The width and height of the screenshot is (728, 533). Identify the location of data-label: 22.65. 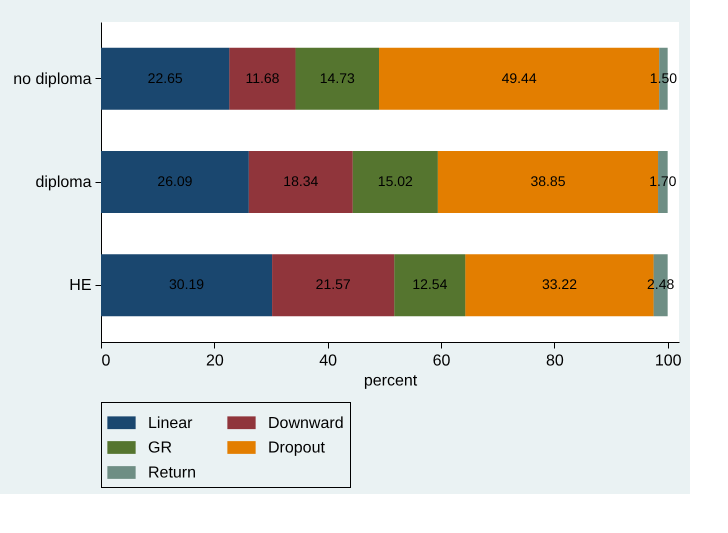
(165, 78).